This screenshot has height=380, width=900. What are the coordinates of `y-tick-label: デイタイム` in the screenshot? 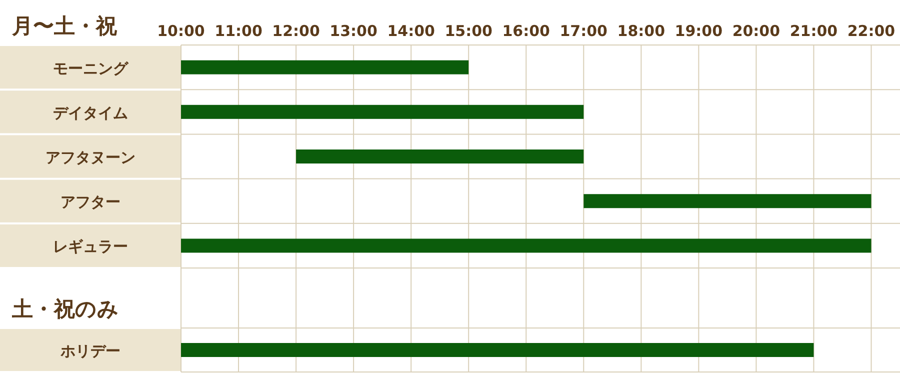 It's located at (90, 113).